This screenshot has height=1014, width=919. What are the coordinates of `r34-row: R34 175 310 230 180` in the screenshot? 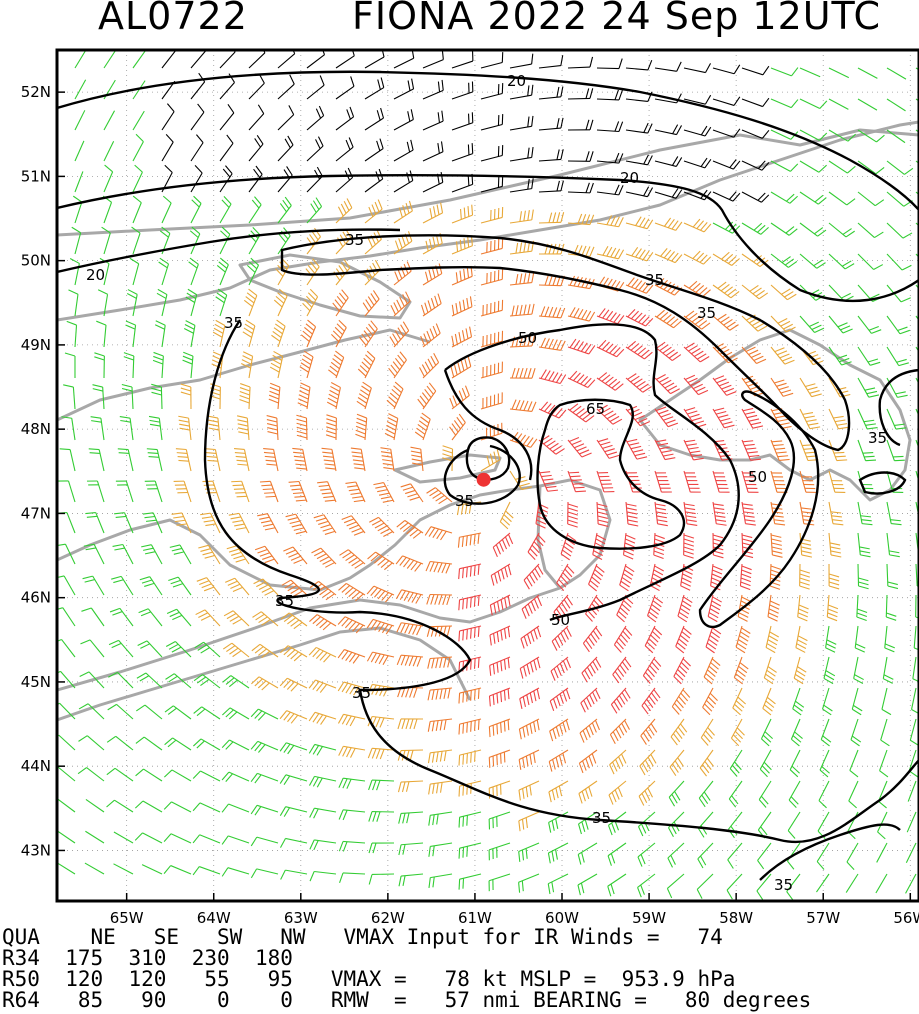 It's located at (147, 958).